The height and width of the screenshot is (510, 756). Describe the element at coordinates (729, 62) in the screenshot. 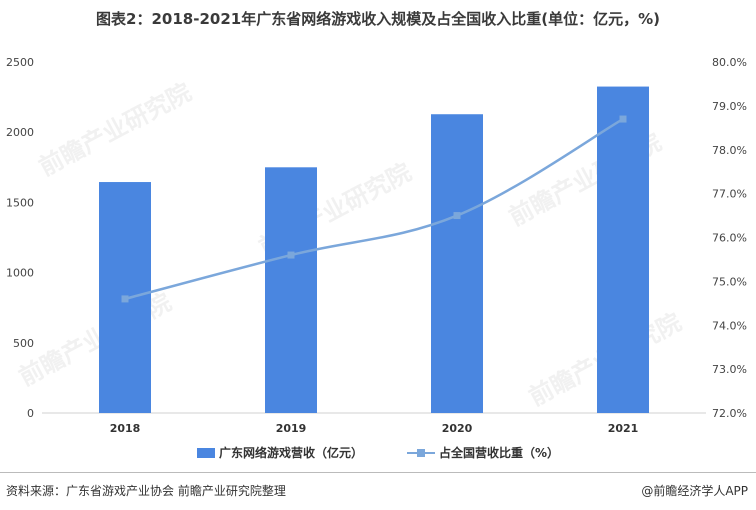

I see `y-right-tick-label: 80.0%` at that location.